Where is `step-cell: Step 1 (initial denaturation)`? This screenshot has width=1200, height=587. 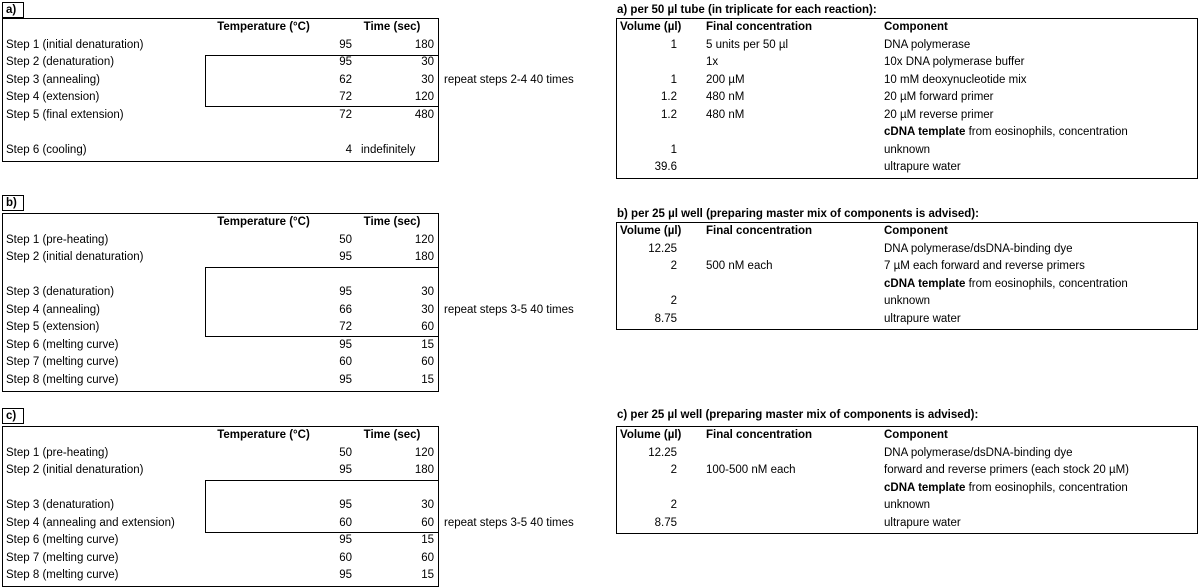 step-cell: Step 1 (initial denaturation) is located at coordinates (75, 44).